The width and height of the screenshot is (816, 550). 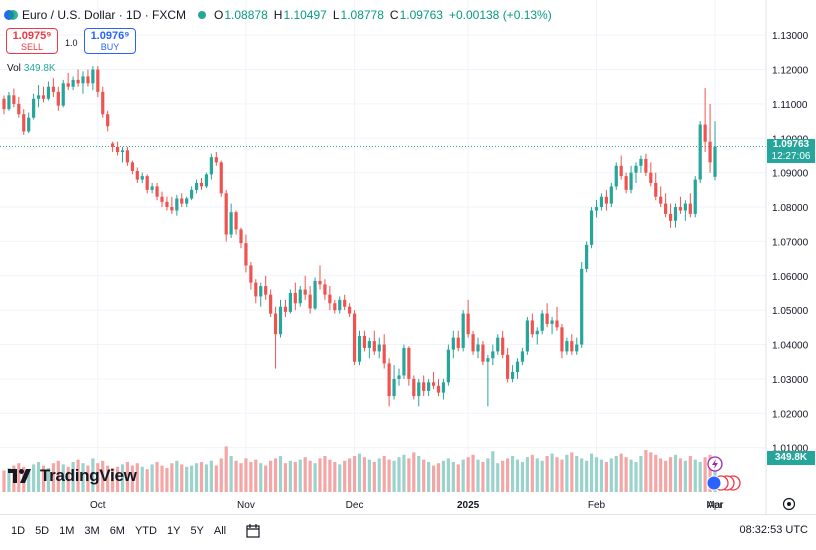 I want to click on symbol-title: Euro / U.S. Dollar · 1D · FXCM, so click(x=104, y=15).